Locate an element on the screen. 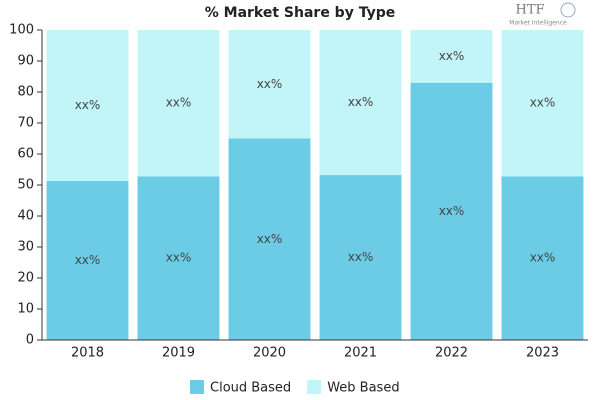  y-tick-label: 70 is located at coordinates (25, 123).